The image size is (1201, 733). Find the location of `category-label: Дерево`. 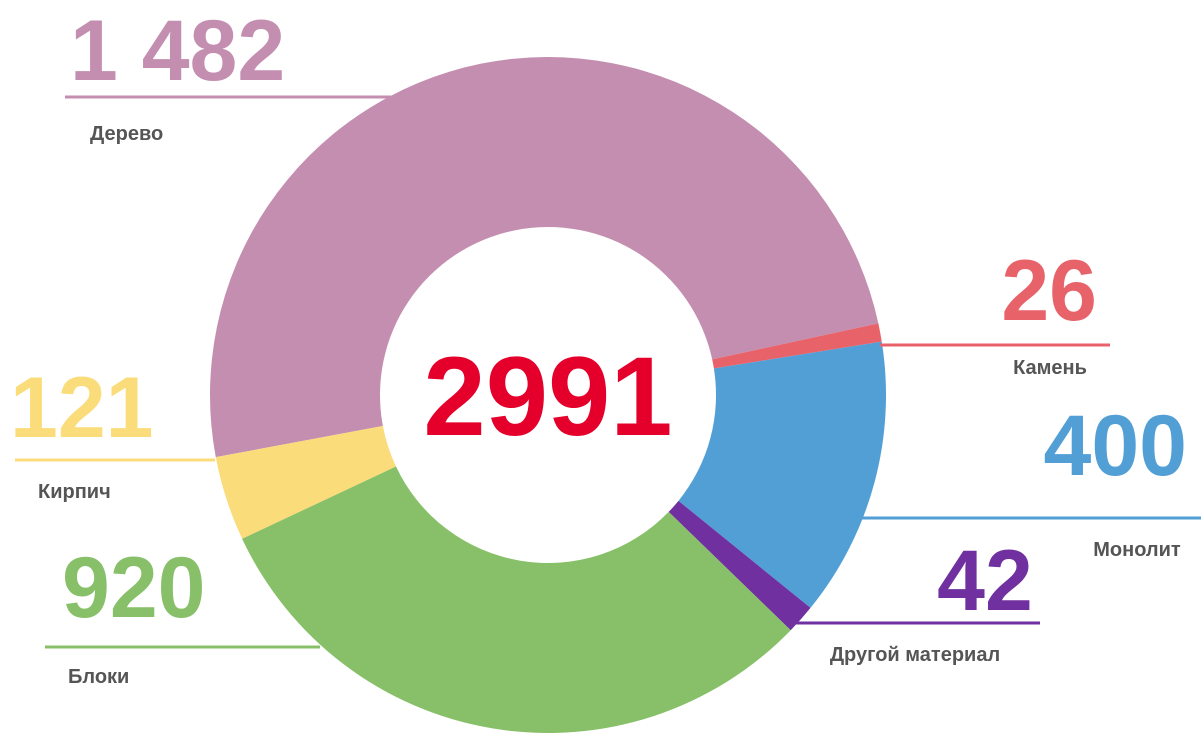

category-label: Дерево is located at coordinates (126, 134).